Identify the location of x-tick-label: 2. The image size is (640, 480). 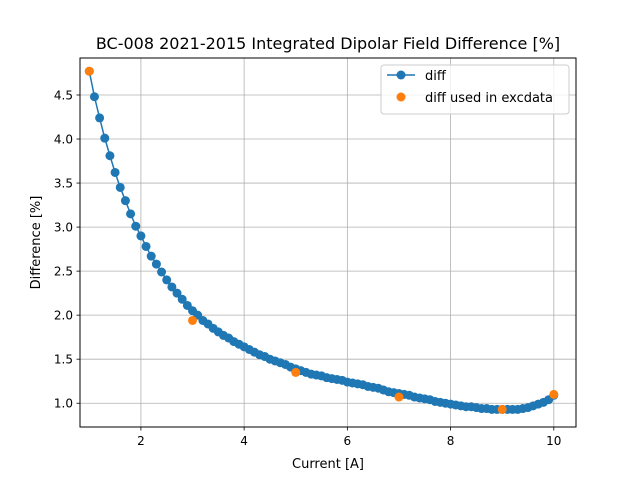
(141, 441).